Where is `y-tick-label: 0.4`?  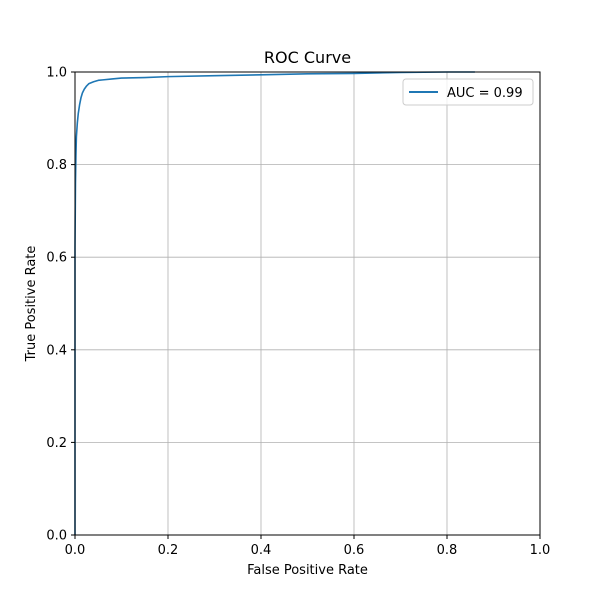
y-tick-label: 0.4 is located at coordinates (56, 350).